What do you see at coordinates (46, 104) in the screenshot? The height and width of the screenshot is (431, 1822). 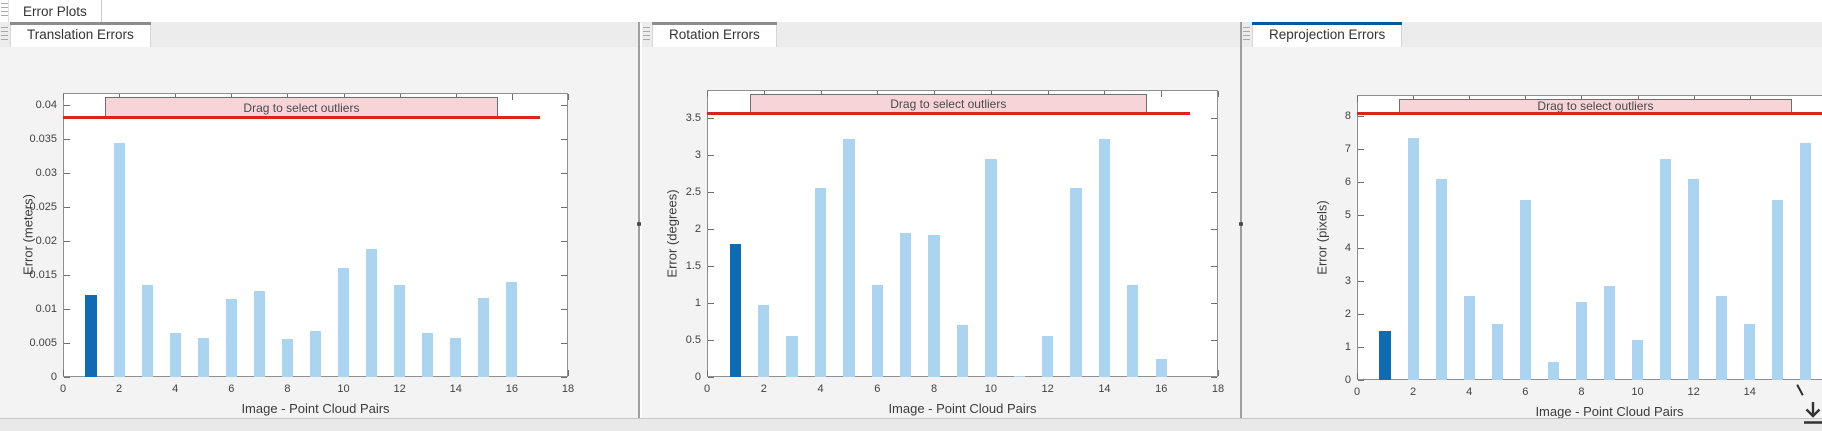 I see `y-tick-label: 0.04` at bounding box center [46, 104].